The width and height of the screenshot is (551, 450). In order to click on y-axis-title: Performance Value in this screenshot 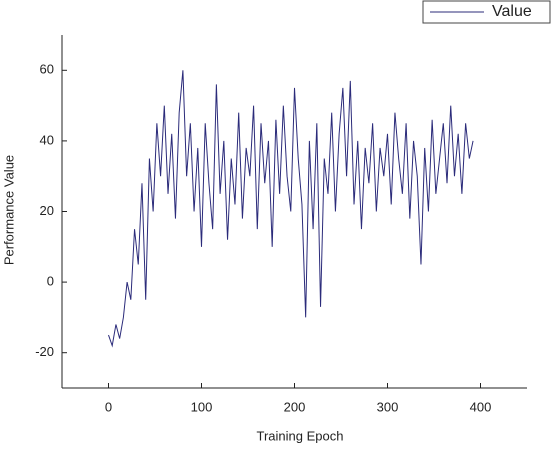, I will do `click(8, 210)`.